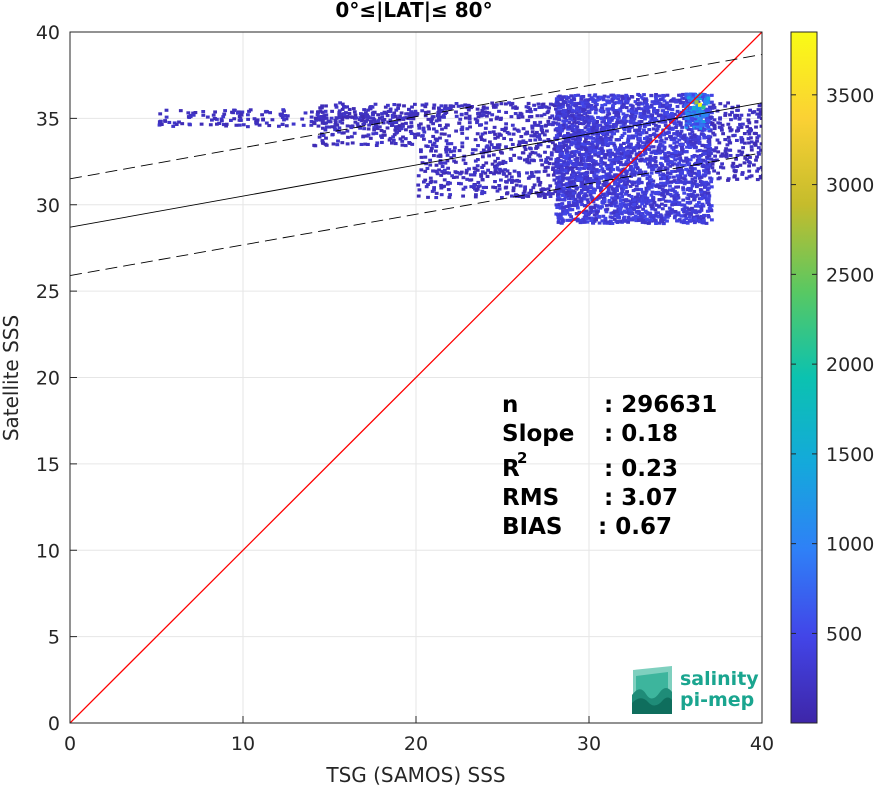 The height and width of the screenshot is (789, 879). What do you see at coordinates (48, 119) in the screenshot?
I see `y-tick-label: 35` at bounding box center [48, 119].